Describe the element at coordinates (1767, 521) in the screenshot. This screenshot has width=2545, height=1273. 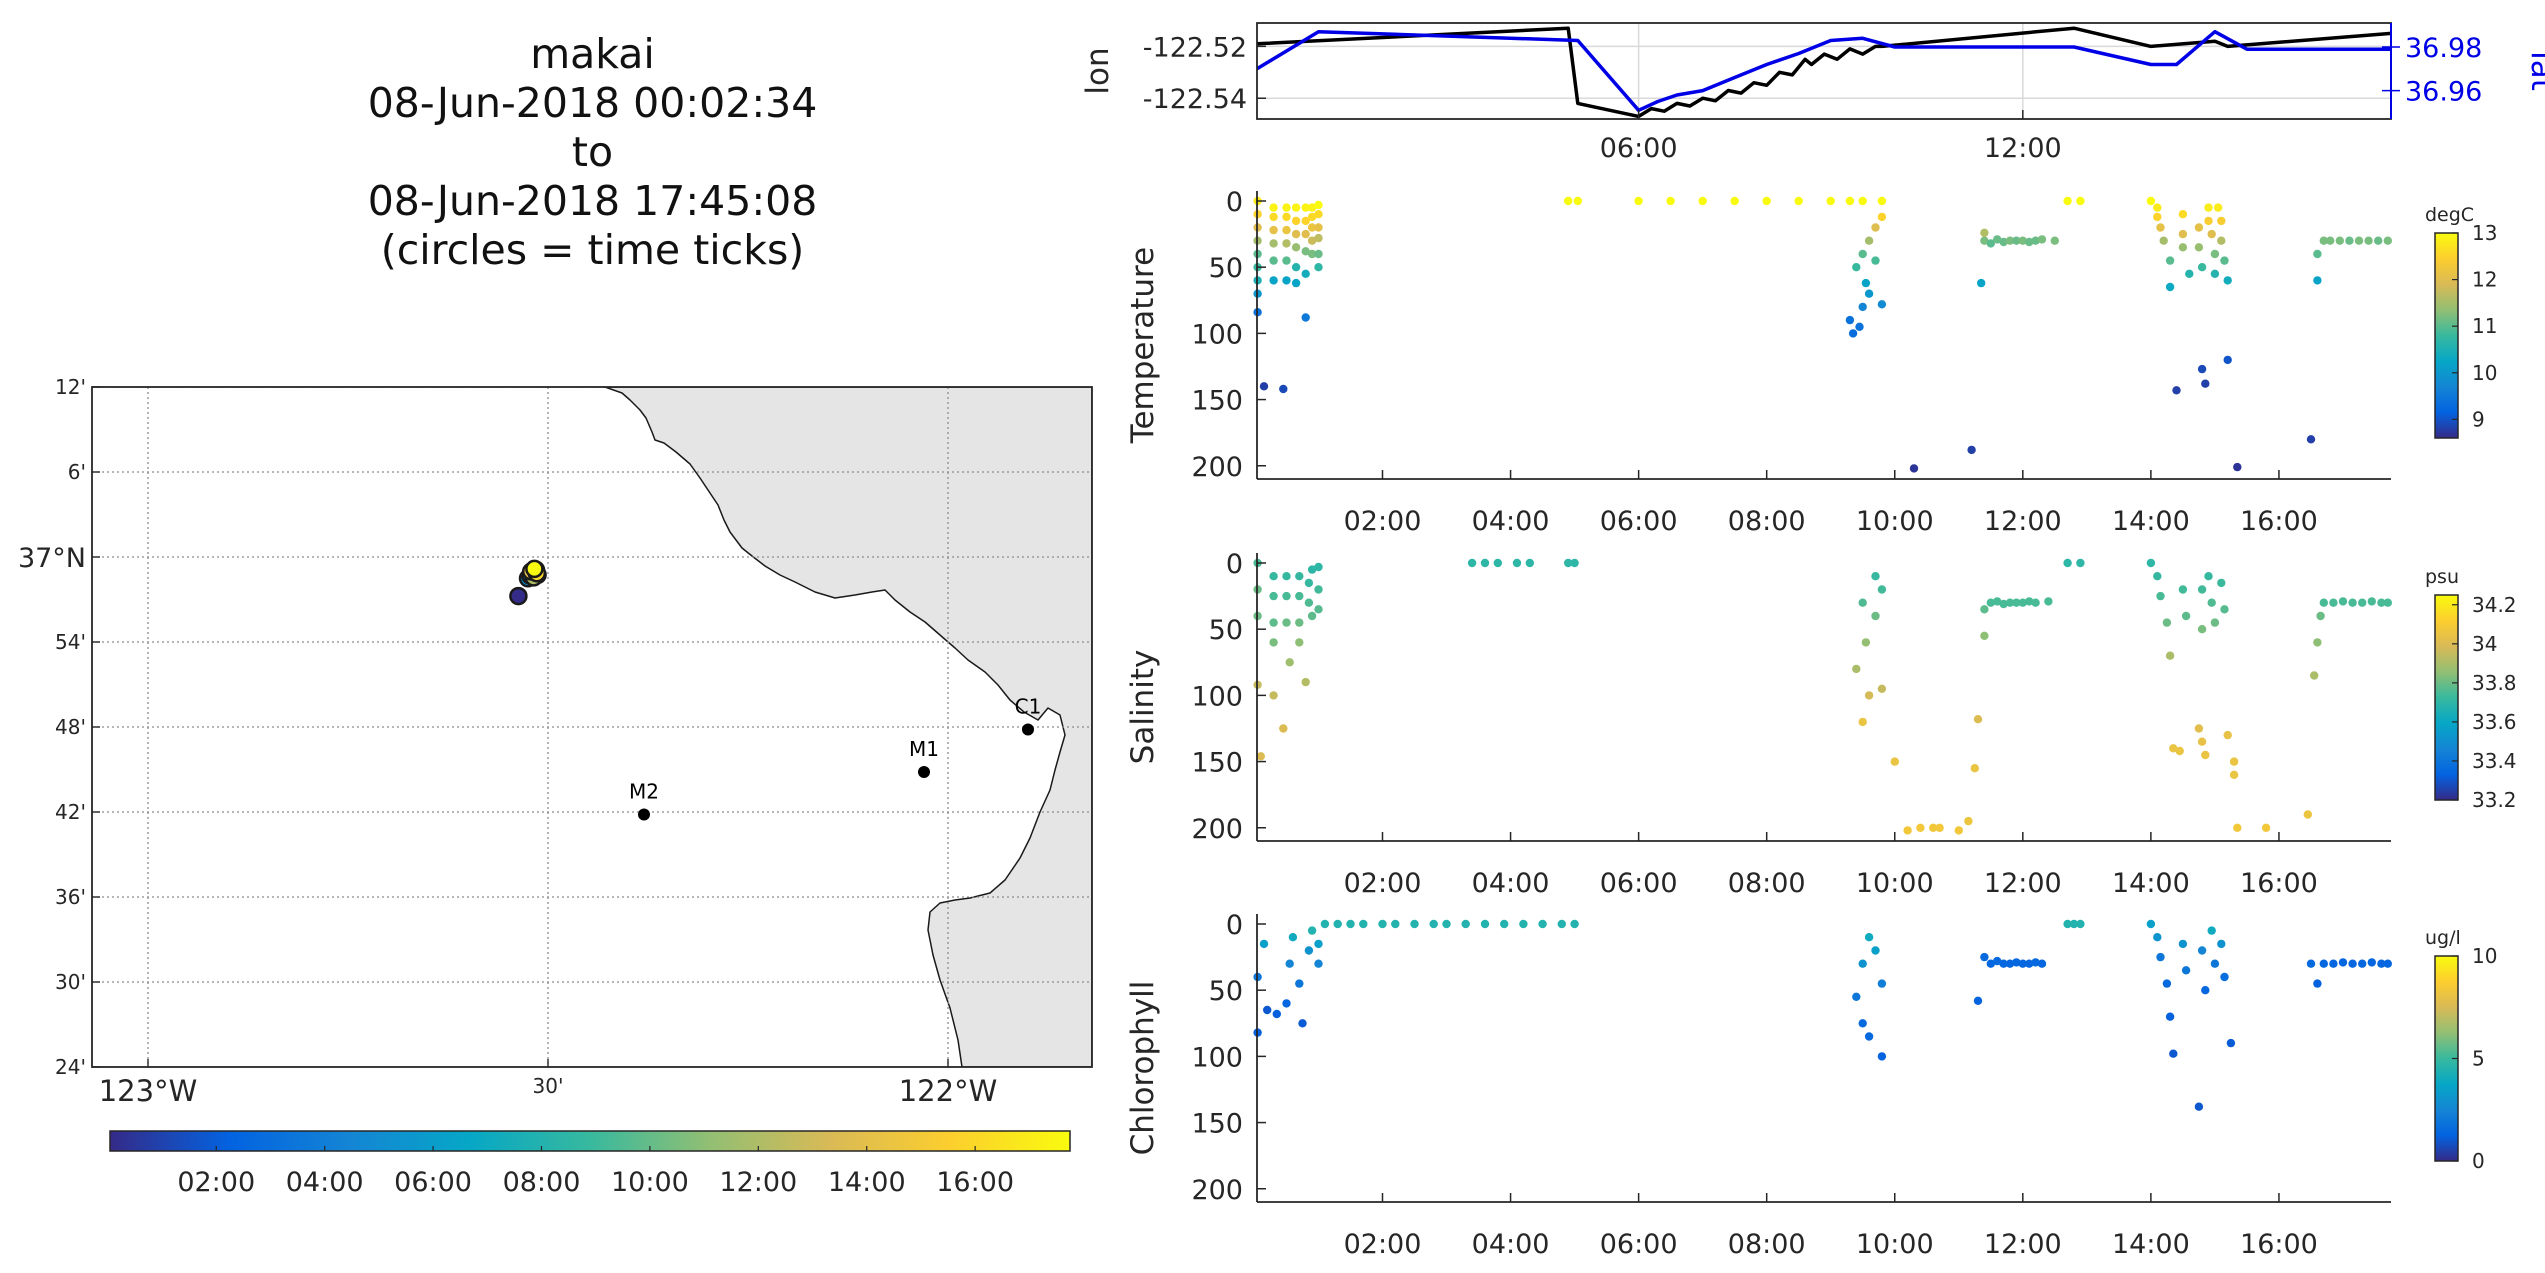
I see `x-tick-label: 08:00` at that location.